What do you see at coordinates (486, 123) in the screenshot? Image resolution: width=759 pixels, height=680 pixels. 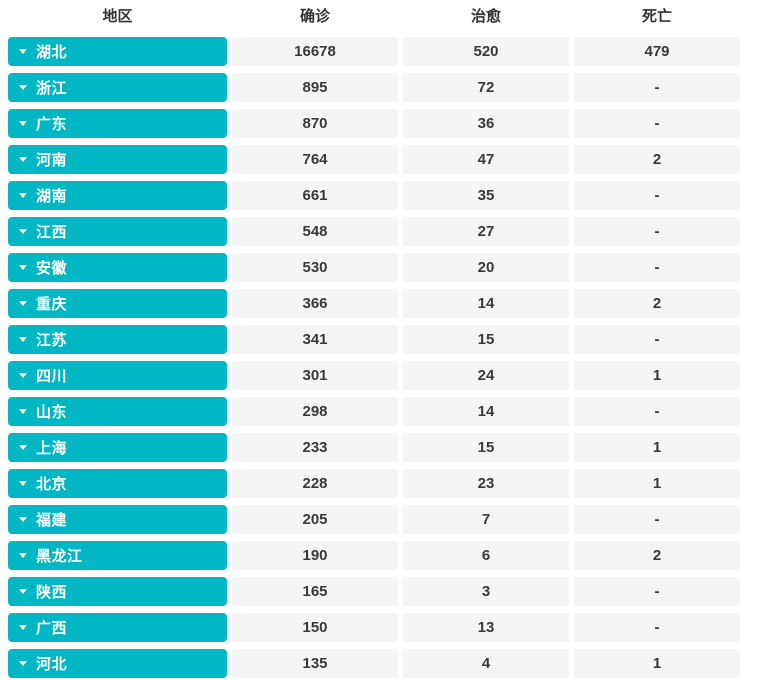 I see `cured-count-cell: 36` at bounding box center [486, 123].